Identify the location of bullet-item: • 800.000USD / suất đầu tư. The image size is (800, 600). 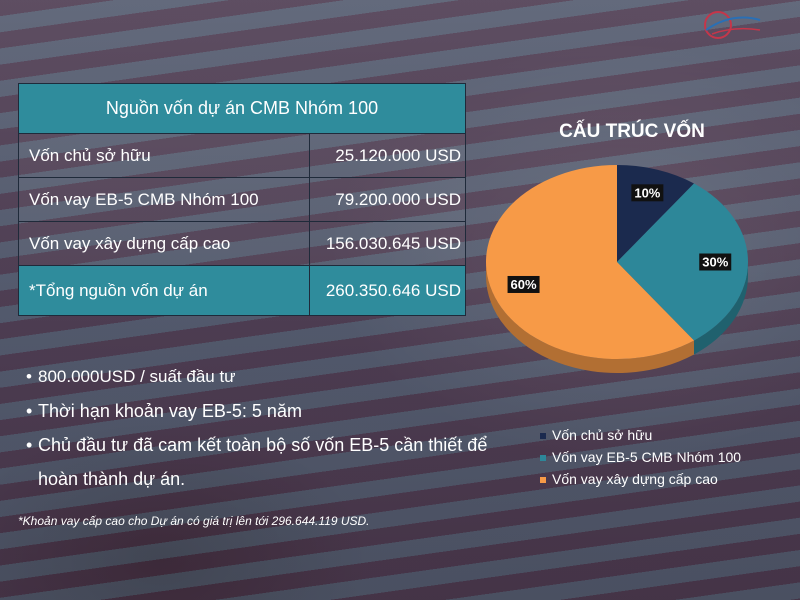
(261, 377).